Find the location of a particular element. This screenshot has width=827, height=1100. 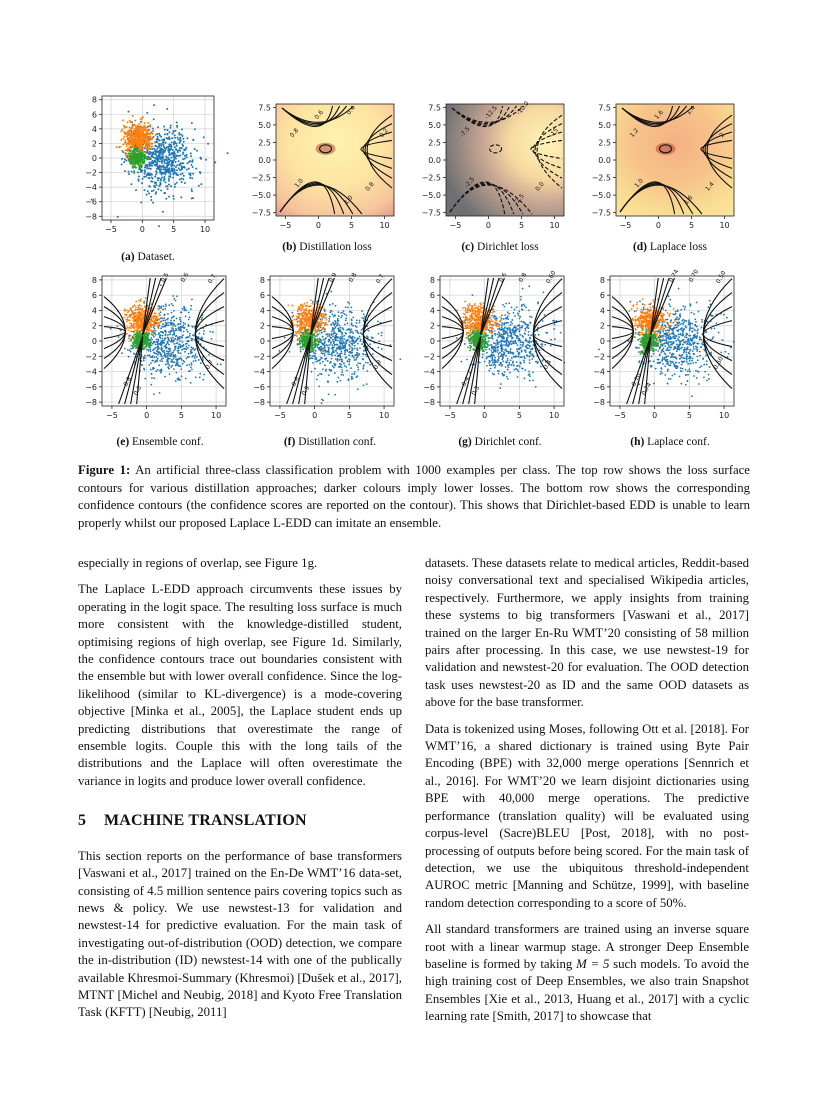

y-tick-label: −5.0 is located at coordinates (261, 195).